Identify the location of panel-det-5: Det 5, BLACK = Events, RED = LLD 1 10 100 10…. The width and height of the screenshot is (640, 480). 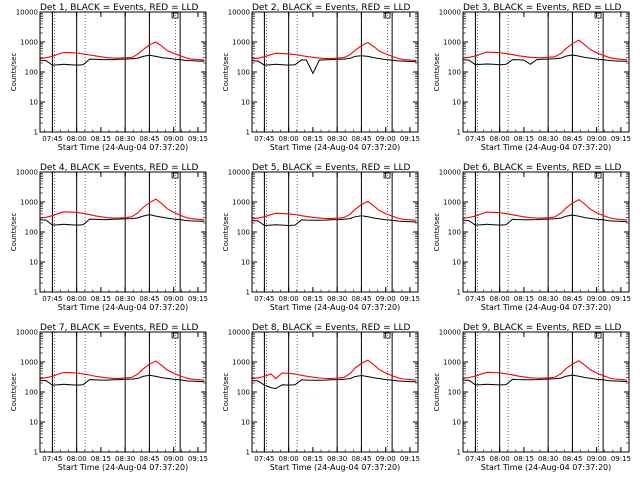
(321, 237).